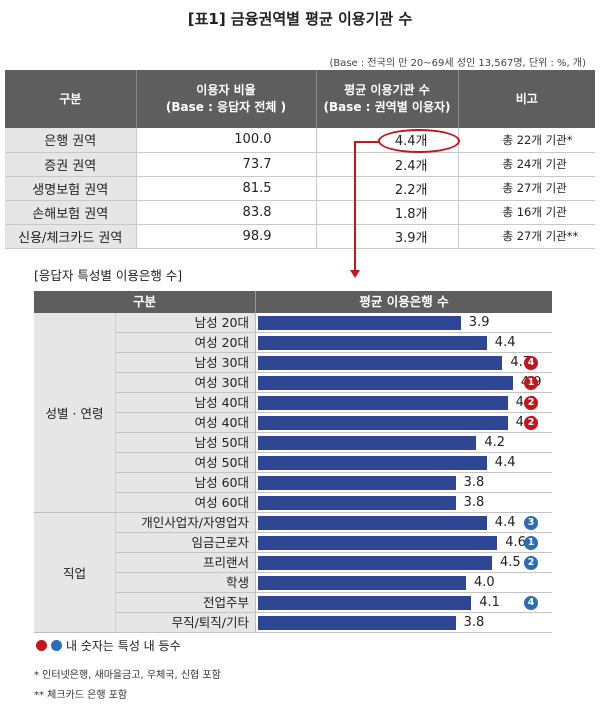  What do you see at coordinates (186, 603) in the screenshot?
I see `category-label: 전업주부` at bounding box center [186, 603].